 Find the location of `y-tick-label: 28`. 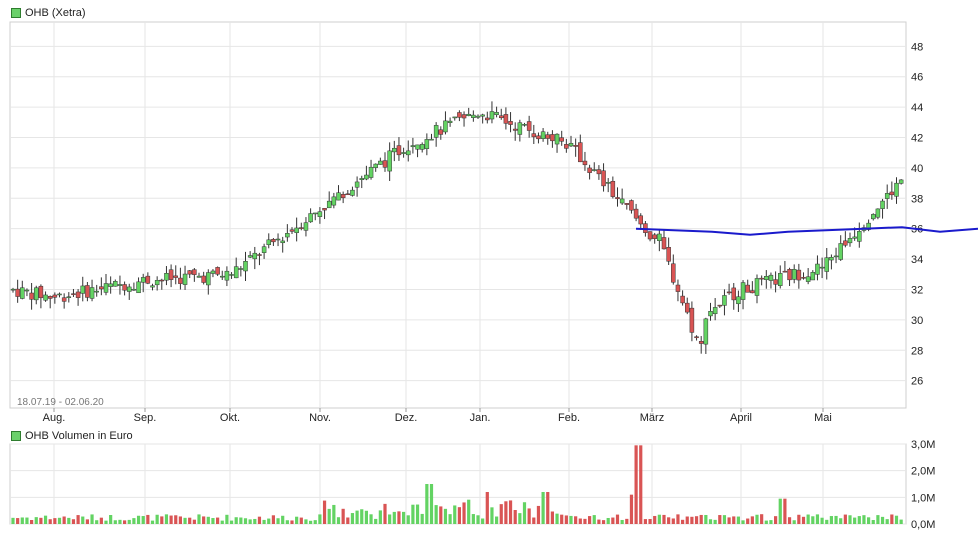

y-tick-label: 28 is located at coordinates (917, 351).